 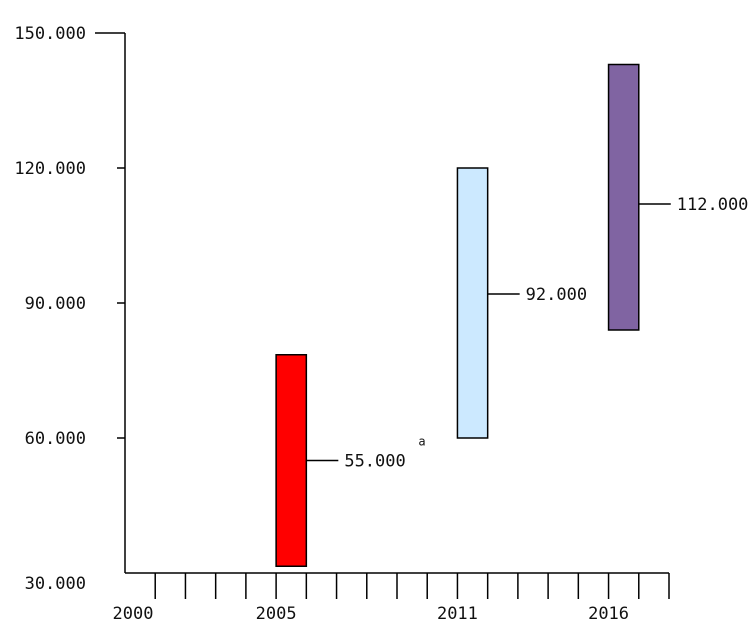 What do you see at coordinates (55, 584) in the screenshot?
I see `y-tick-label: 30.000` at bounding box center [55, 584].